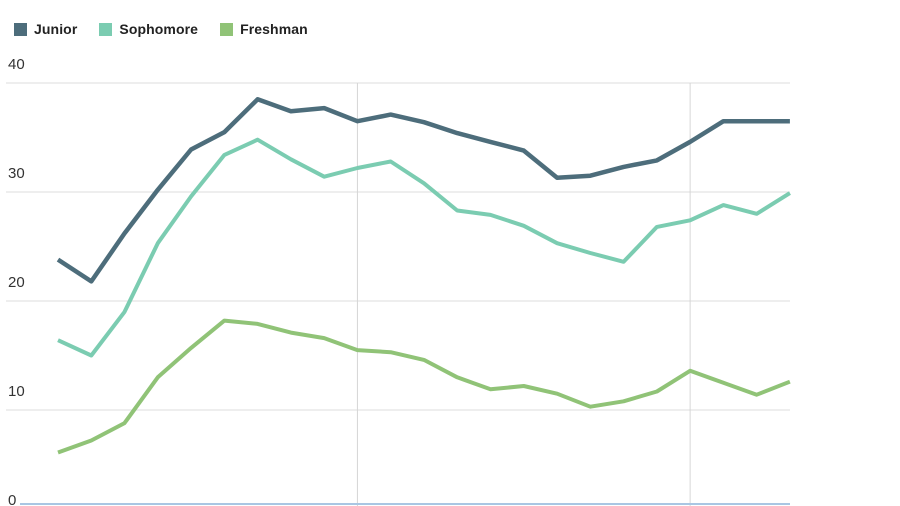 The height and width of the screenshot is (506, 900). What do you see at coordinates (274, 29) in the screenshot?
I see `freshman-legend-label: Freshman` at bounding box center [274, 29].